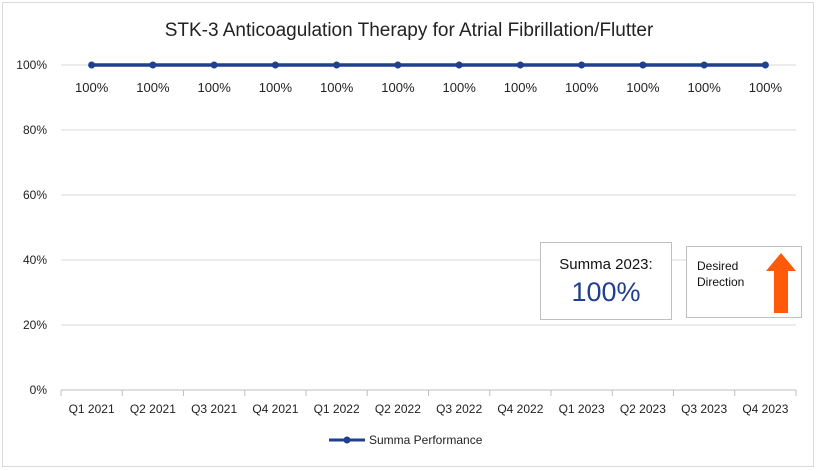 The width and height of the screenshot is (818, 471). I want to click on legend: Summa Performance, so click(406, 440).